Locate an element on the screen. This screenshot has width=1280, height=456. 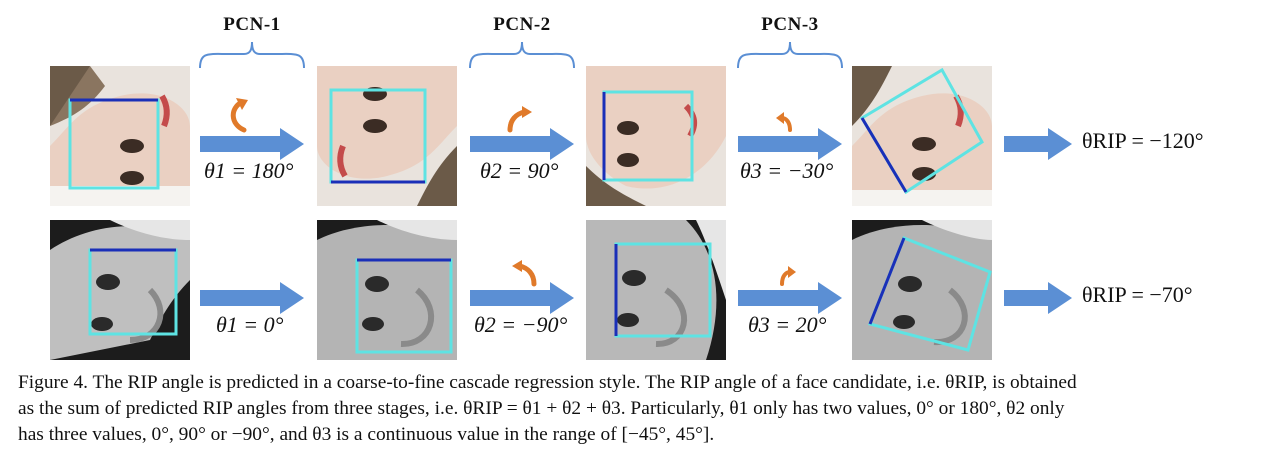
angle-label-row1-1: θ1 = 180° is located at coordinates (249, 170).